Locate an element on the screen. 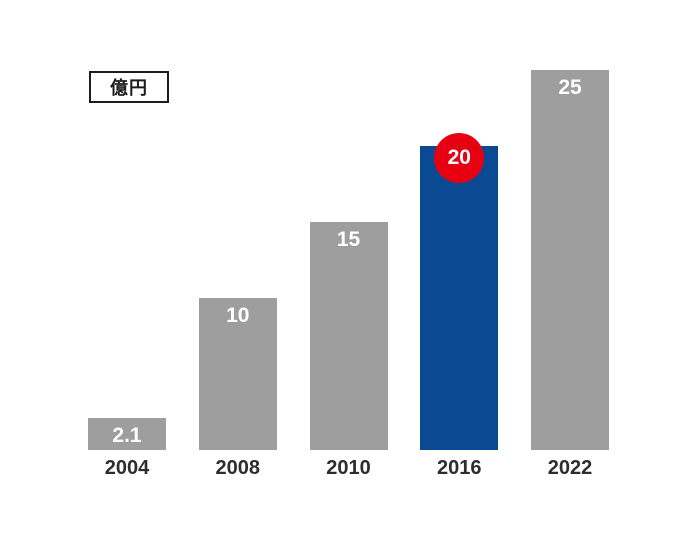  bar-group-2022: 25 2022 is located at coordinates (570, 274).